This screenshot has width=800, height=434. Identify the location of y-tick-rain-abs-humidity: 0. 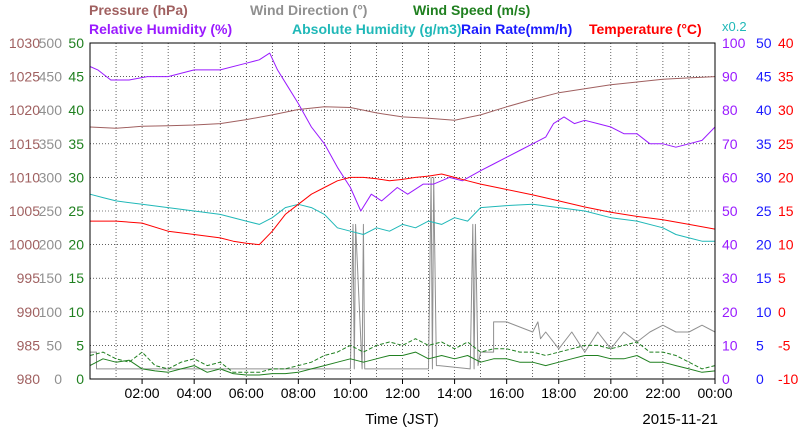
(760, 379).